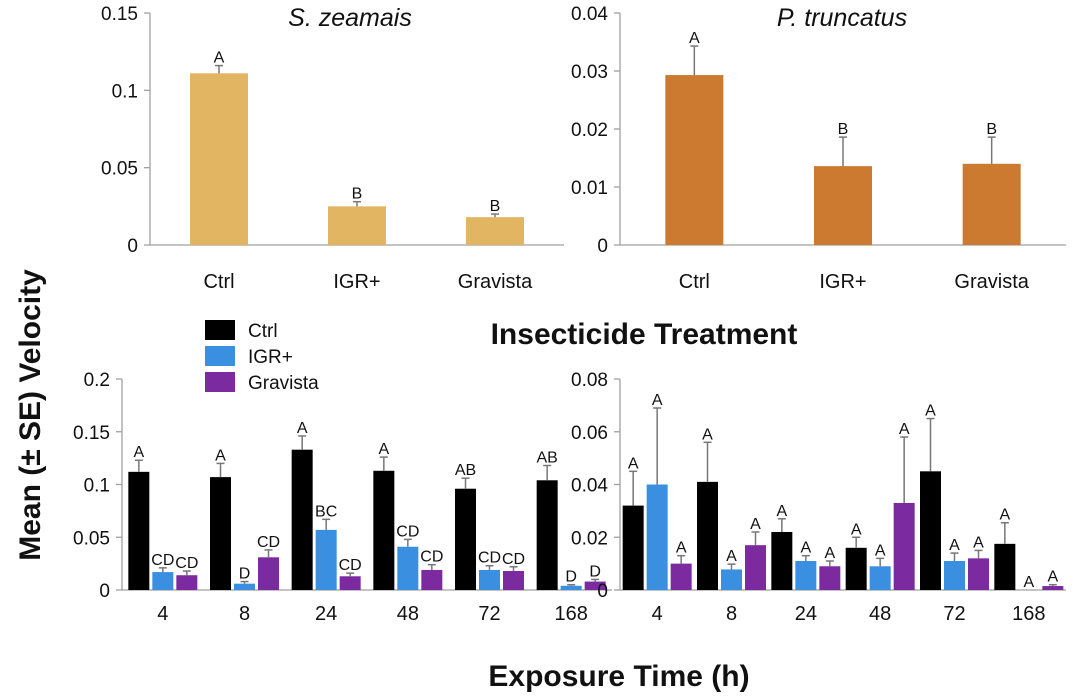  What do you see at coordinates (842, 282) in the screenshot?
I see `x-tick-label: IGR+` at bounding box center [842, 282].